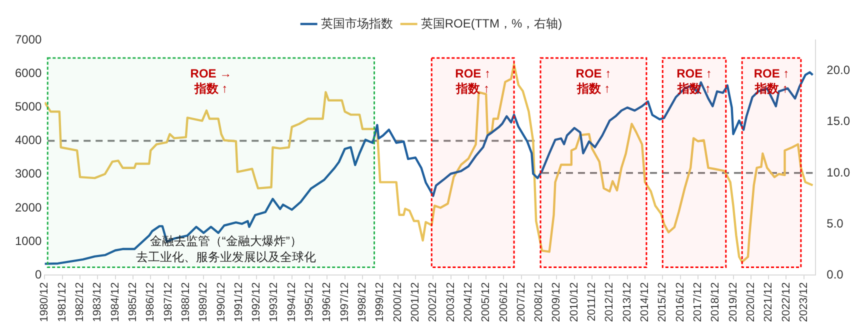 The width and height of the screenshot is (865, 333). What do you see at coordinates (645, 302) in the screenshot?
I see `x-tick-label: 2014/12` at bounding box center [645, 302].